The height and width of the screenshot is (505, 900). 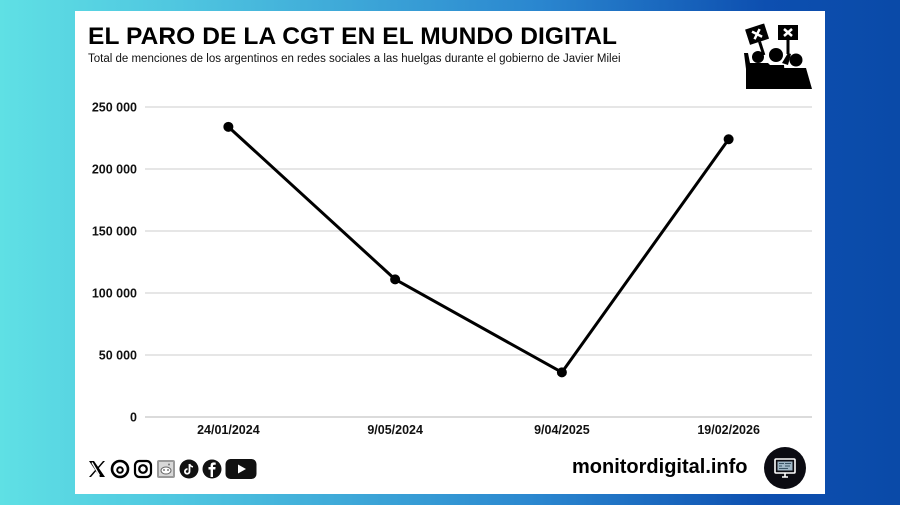 What do you see at coordinates (353, 36) in the screenshot?
I see `chart-title: EL PARO DE LA CGT EN EL MUNDO DIGITAL` at bounding box center [353, 36].